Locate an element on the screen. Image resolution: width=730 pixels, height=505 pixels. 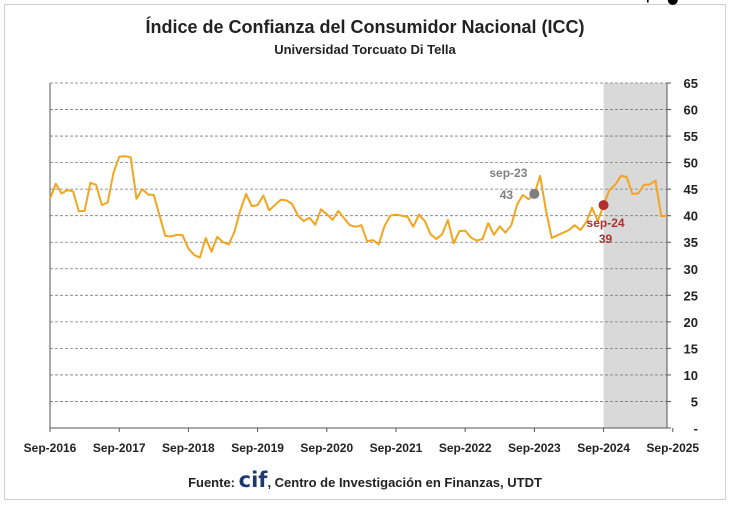
y-tick-label: 50 is located at coordinates (691, 163).